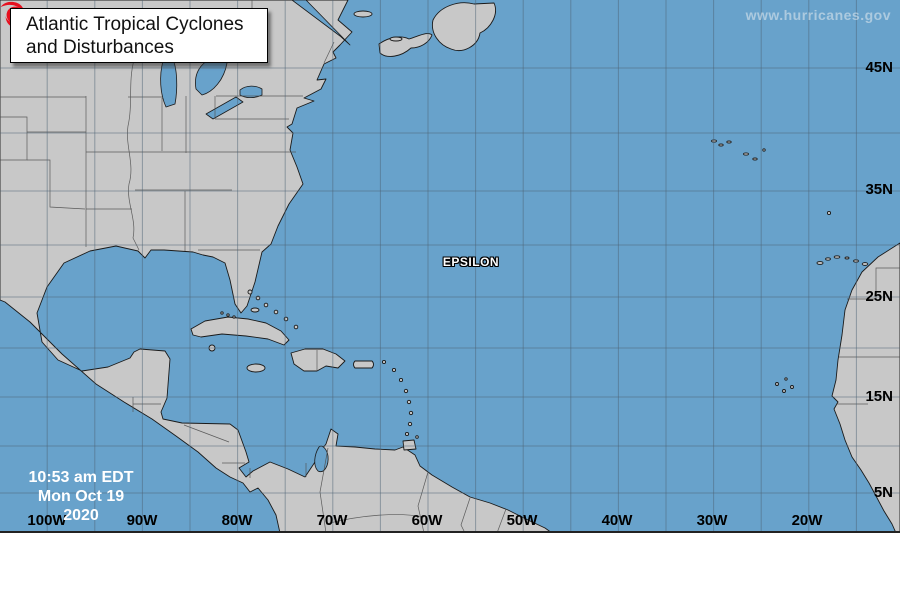 The width and height of the screenshot is (900, 601). Describe the element at coordinates (879, 189) in the screenshot. I see `lat-label-35n: 35N` at that location.